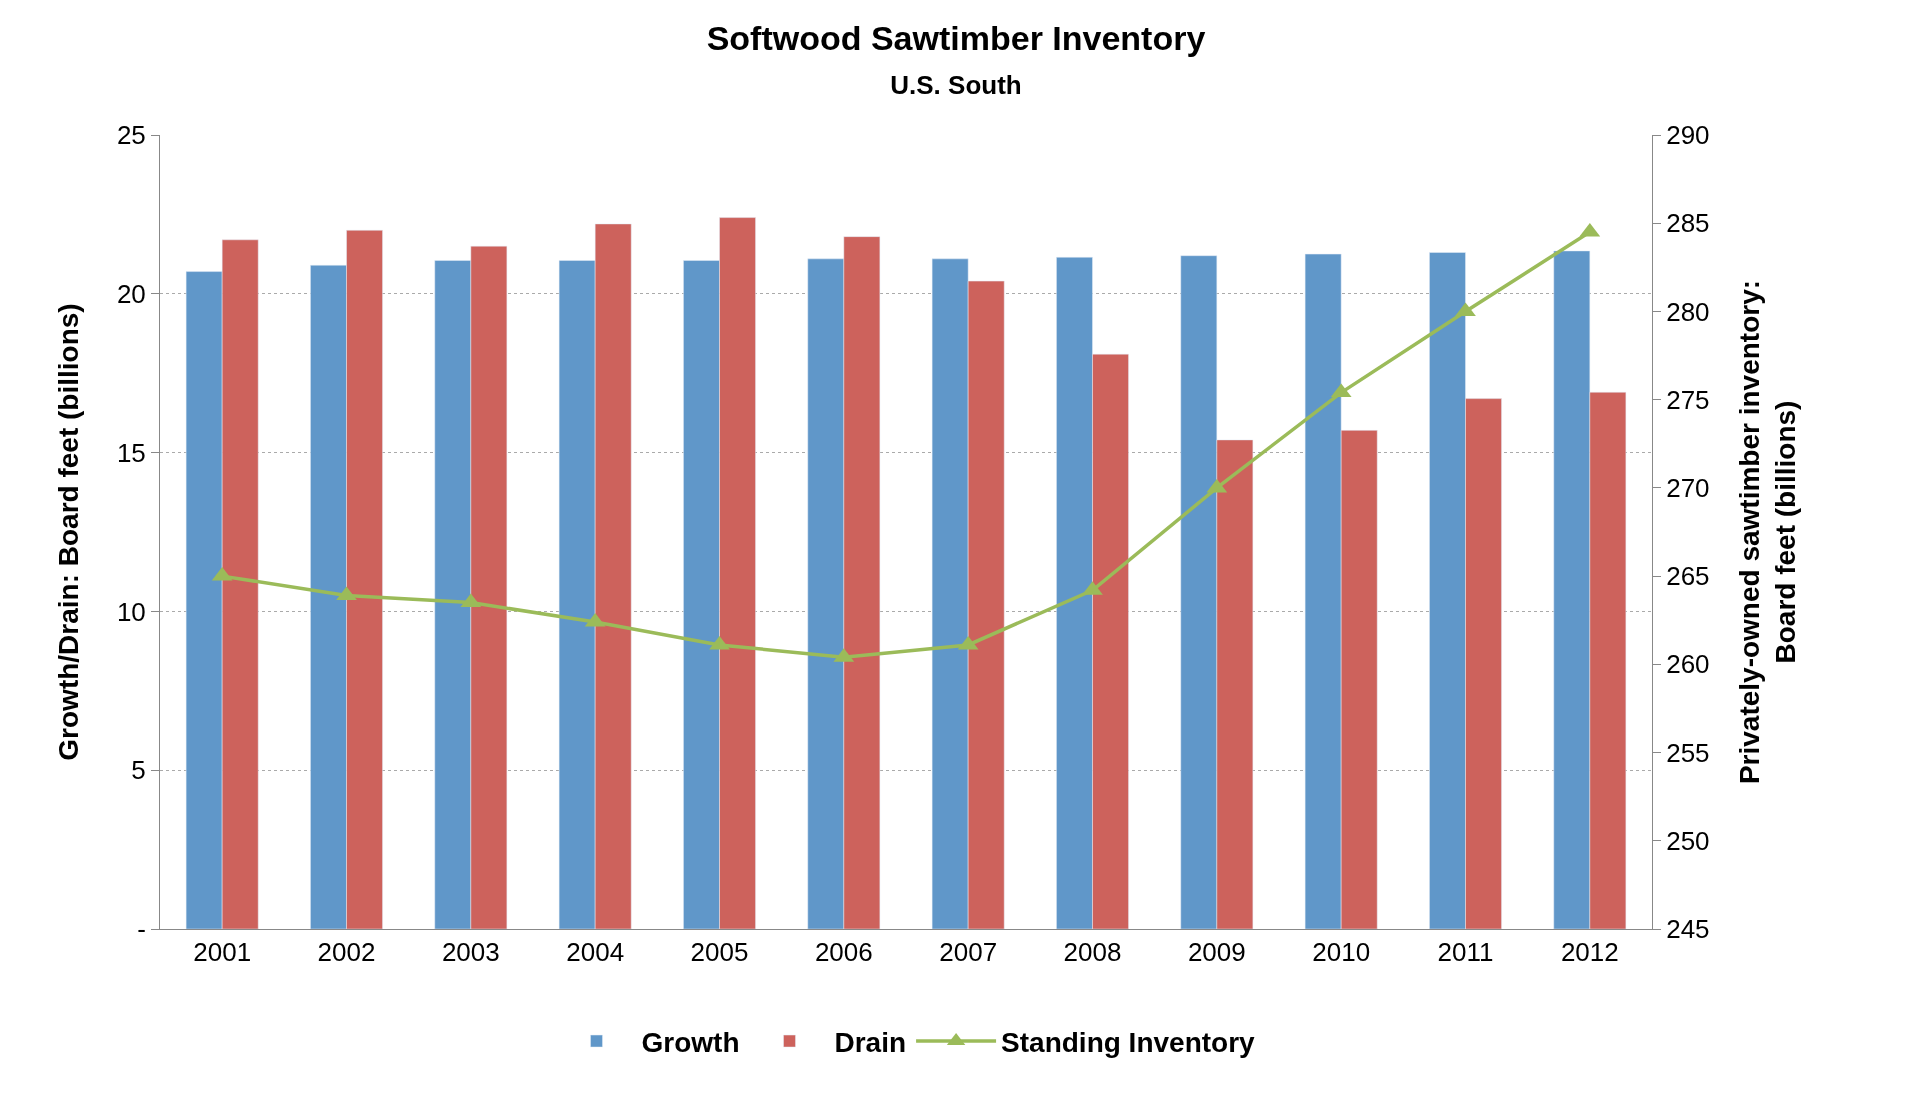  What do you see at coordinates (1688, 664) in the screenshot?
I see `y2-tick-label: 260` at bounding box center [1688, 664].